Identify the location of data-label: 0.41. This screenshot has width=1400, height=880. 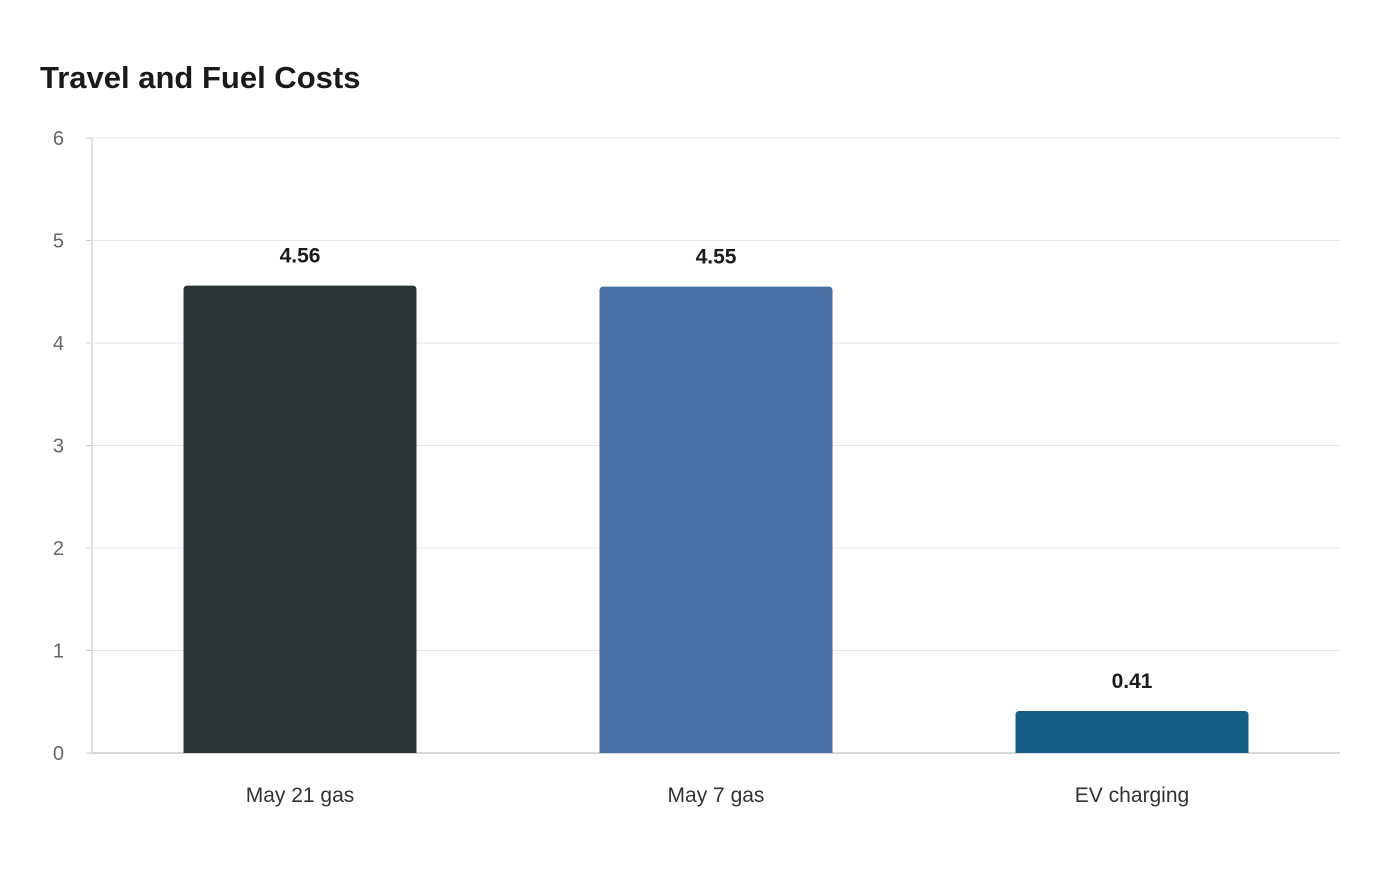
(1132, 681).